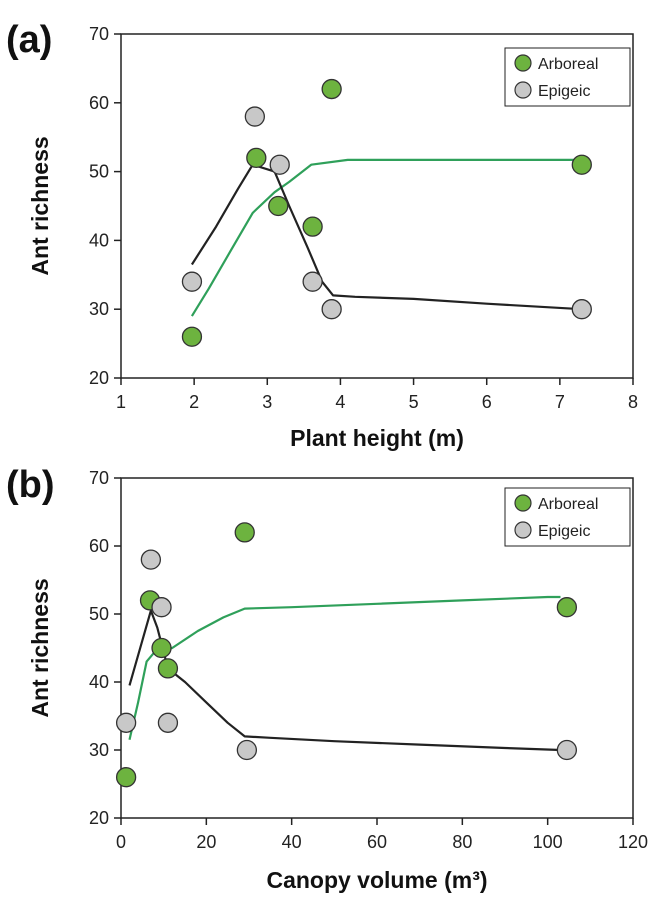 This screenshot has width=661, height=898. I want to click on x-tick-label: 2, so click(194, 402).